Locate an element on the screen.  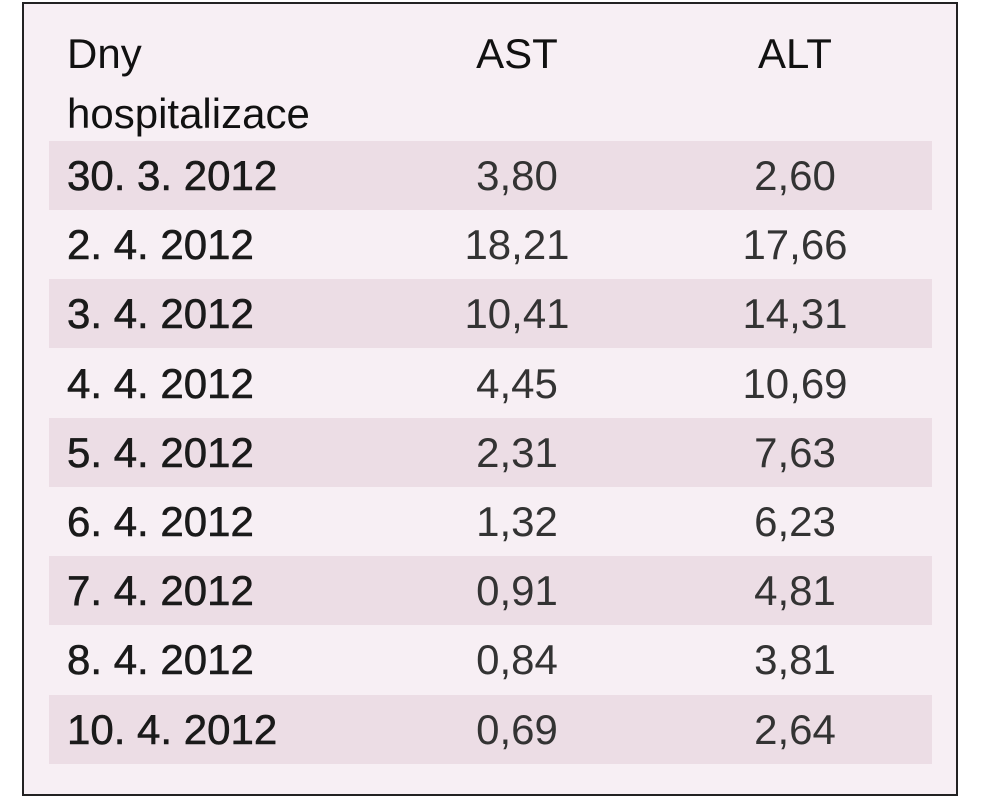
header-cell: Dny hospitalizace is located at coordinates (188, 83).